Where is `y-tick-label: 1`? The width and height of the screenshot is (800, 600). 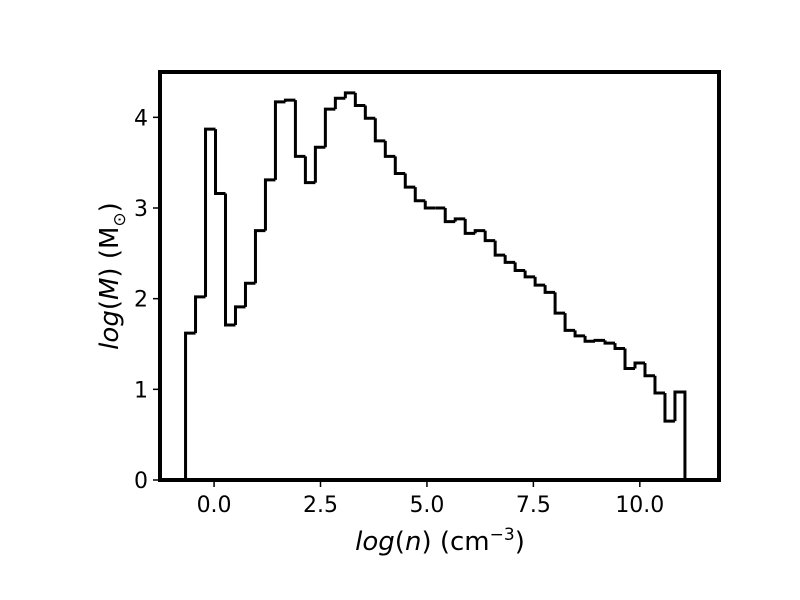 y-tick-label: 1 is located at coordinates (141, 390).